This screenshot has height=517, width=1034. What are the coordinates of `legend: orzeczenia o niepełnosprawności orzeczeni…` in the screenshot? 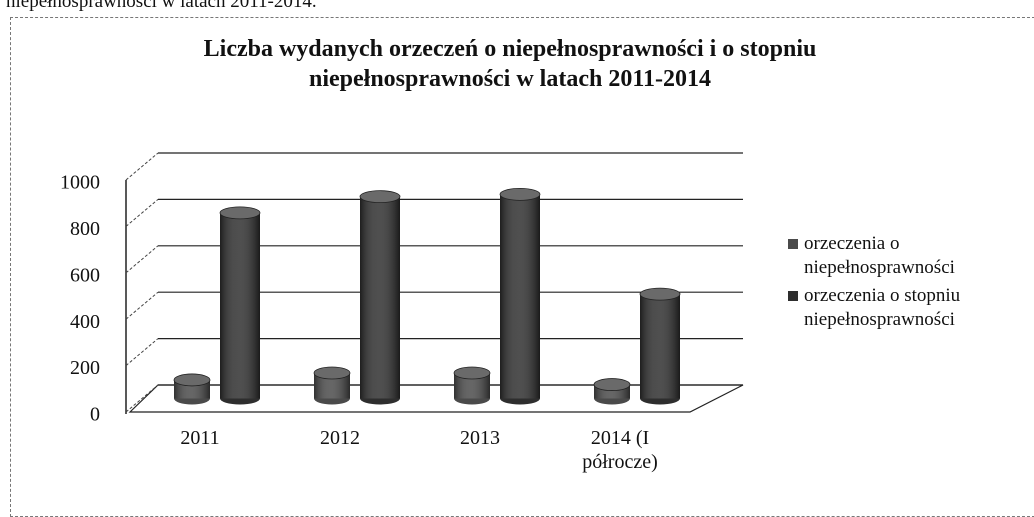 It's located at (886, 284).